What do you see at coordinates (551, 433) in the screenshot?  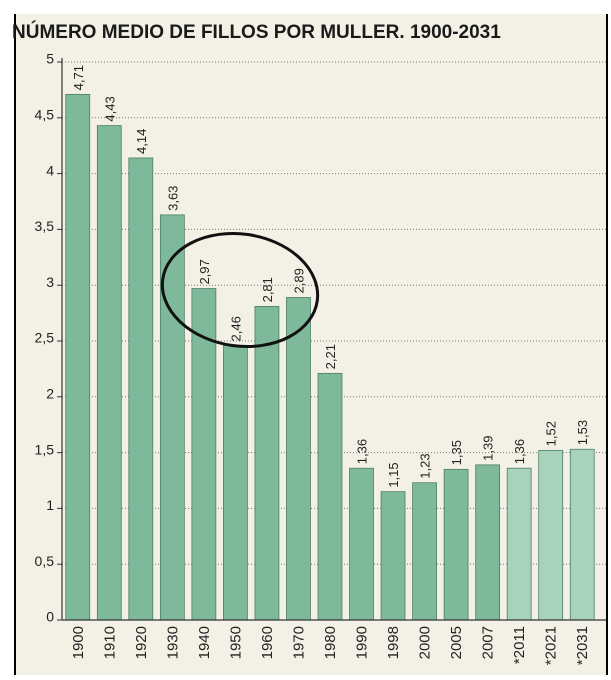 I see `value-label: 1,52` at bounding box center [551, 433].